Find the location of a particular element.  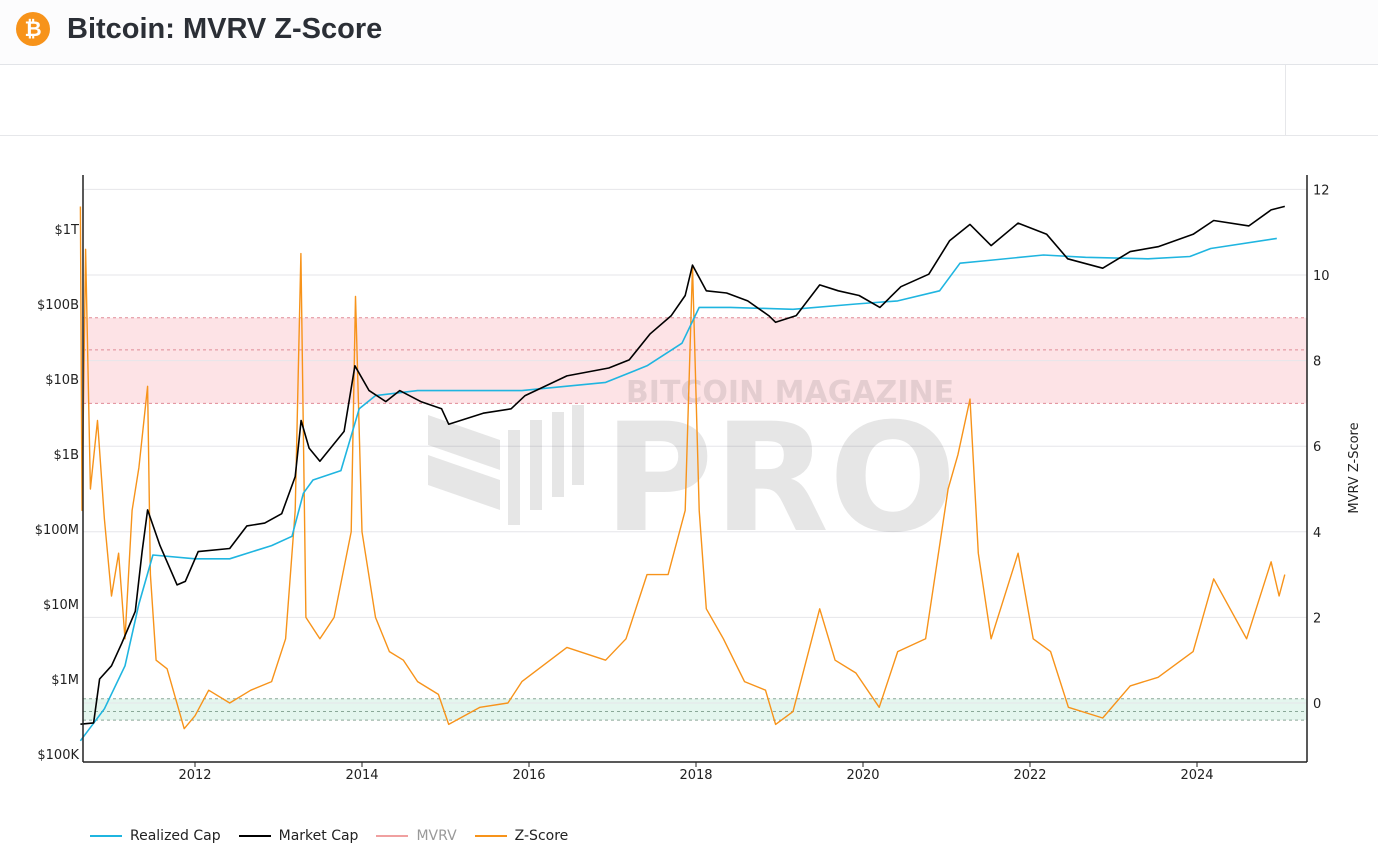

y-left-tick-label: $100K is located at coordinates (58, 755).